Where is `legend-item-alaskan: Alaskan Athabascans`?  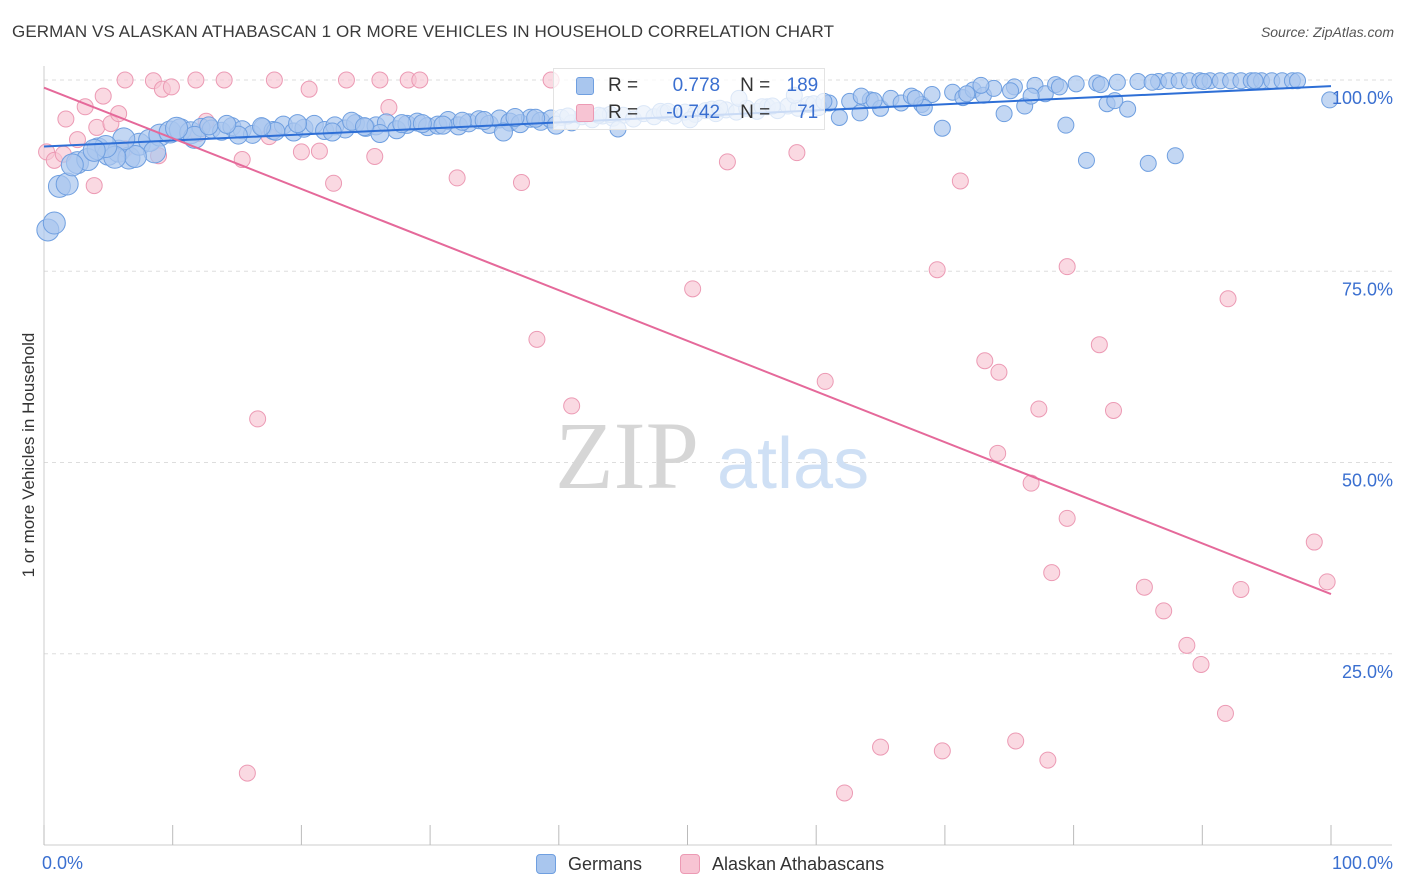 legend-item-alaskan: Alaskan Athabascans is located at coordinates (782, 864).